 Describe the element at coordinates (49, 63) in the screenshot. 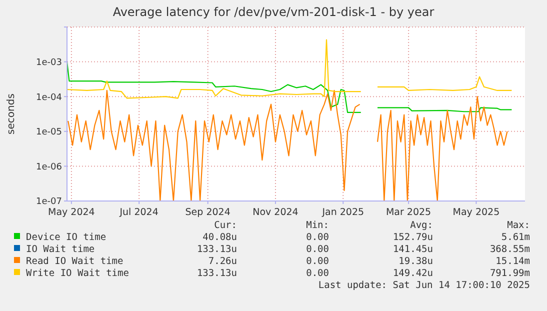

I see `y-tick-label: 1e-03` at that location.